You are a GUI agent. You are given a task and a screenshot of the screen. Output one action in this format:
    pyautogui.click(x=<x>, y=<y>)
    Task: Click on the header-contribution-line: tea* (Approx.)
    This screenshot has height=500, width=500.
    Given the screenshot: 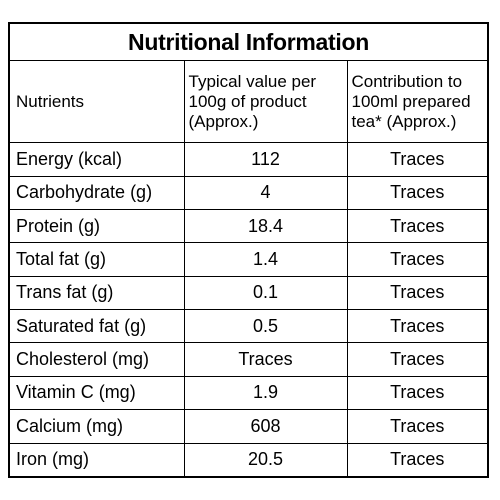 What is the action you would take?
    pyautogui.click(x=404, y=121)
    